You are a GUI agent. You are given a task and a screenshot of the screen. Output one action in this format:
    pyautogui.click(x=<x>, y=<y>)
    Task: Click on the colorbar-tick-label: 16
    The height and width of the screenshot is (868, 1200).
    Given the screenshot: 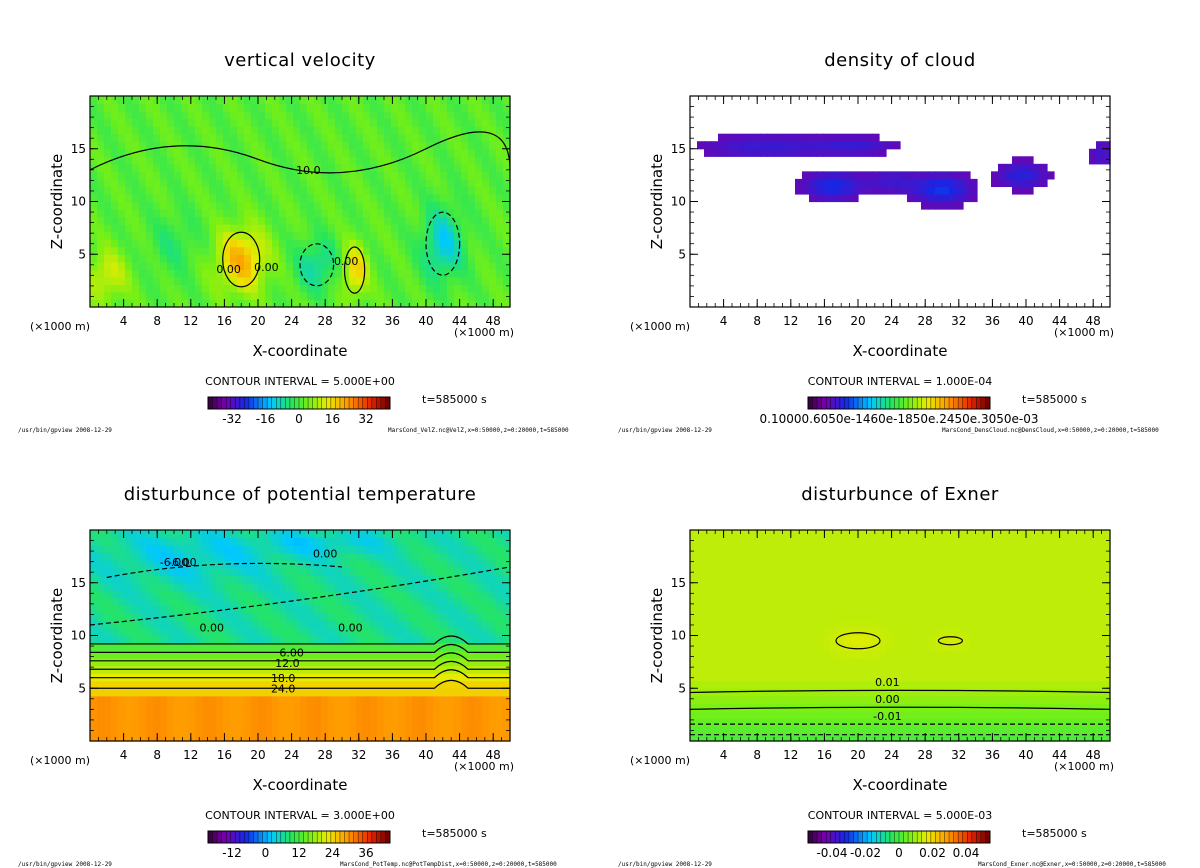 What is the action you would take?
    pyautogui.click(x=332, y=419)
    